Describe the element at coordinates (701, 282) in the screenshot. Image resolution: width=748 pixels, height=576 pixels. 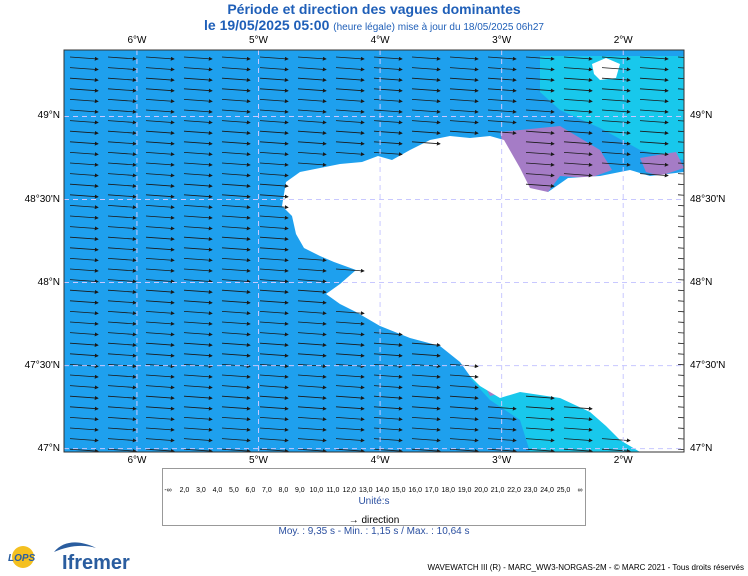
I see `lat-label-right: 48°N` at that location.